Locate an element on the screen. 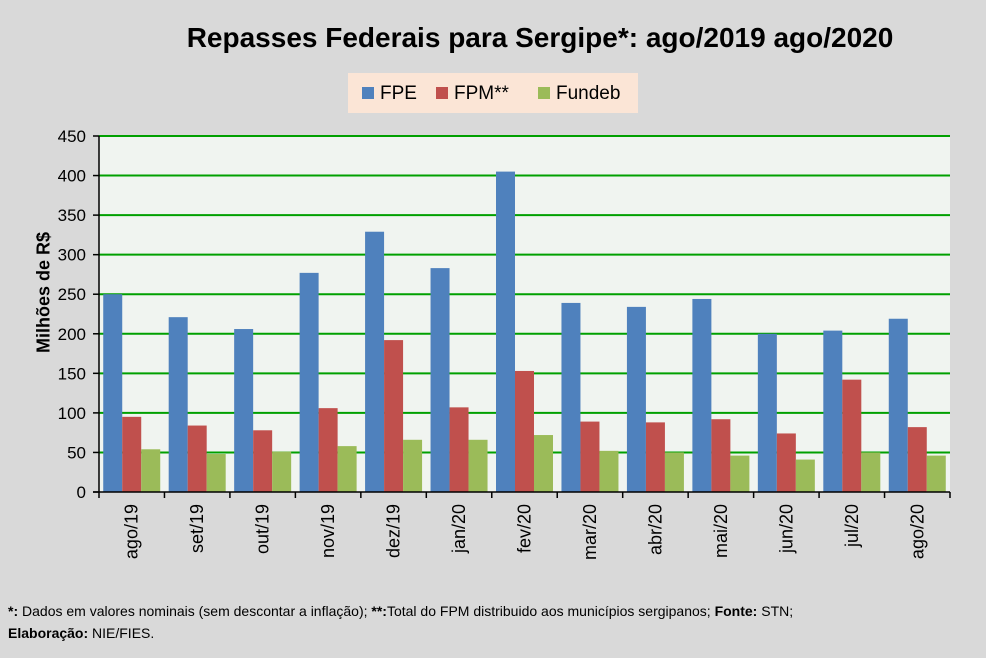  legend-swatch-fundeb is located at coordinates (544, 93).